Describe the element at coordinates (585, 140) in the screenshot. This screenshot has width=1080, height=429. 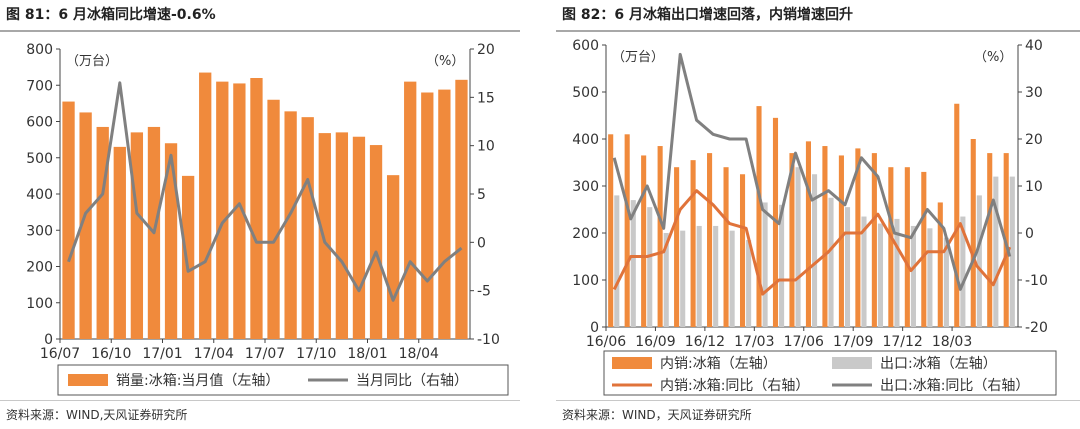
I see `left-tick-label: 400` at that location.